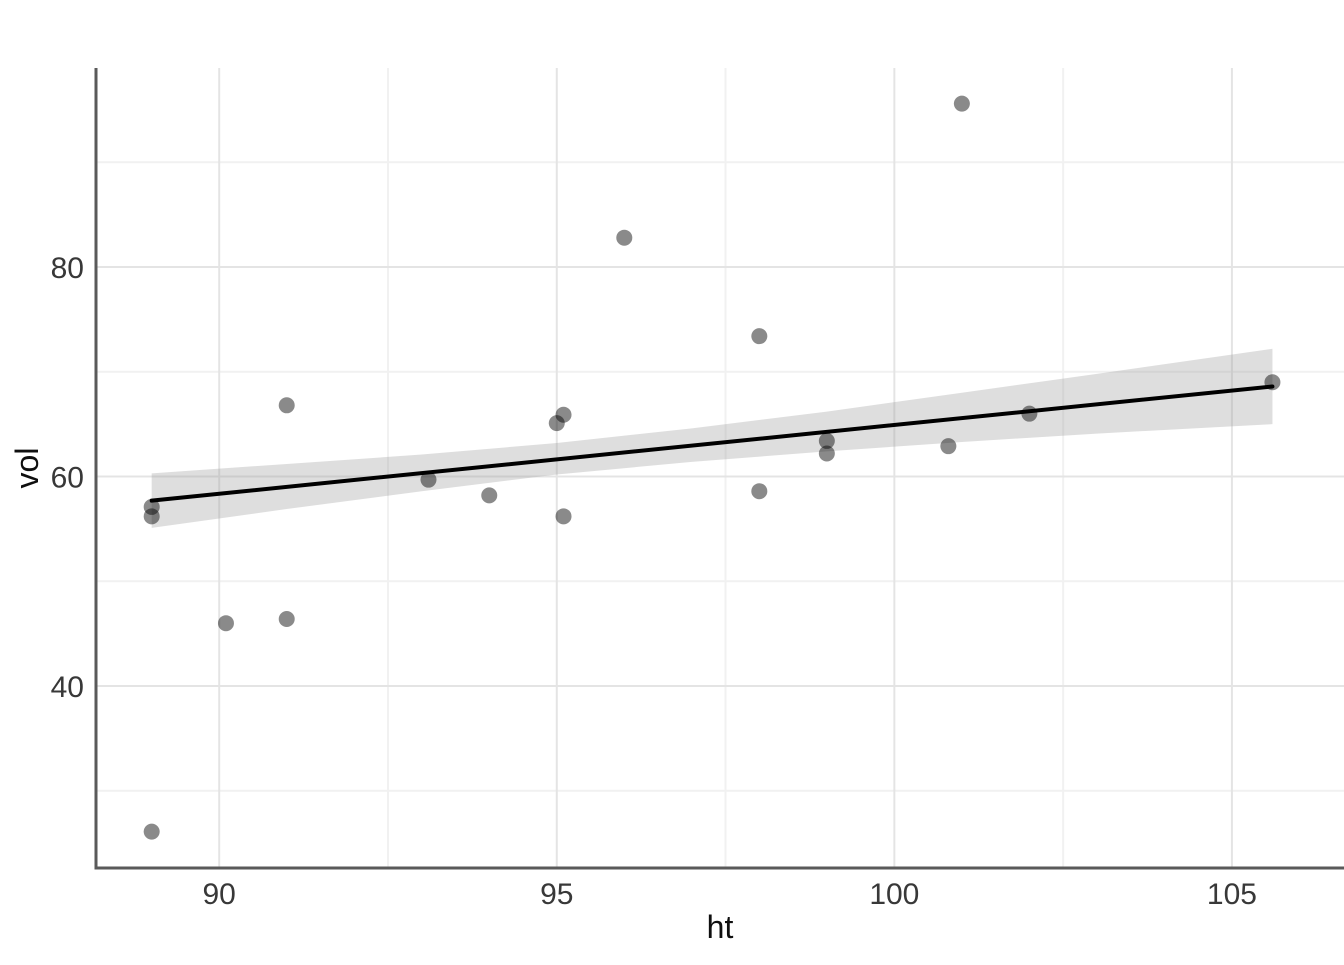 The image size is (1344, 965). What do you see at coordinates (556, 894) in the screenshot?
I see `x-tick-label: 95` at bounding box center [556, 894].